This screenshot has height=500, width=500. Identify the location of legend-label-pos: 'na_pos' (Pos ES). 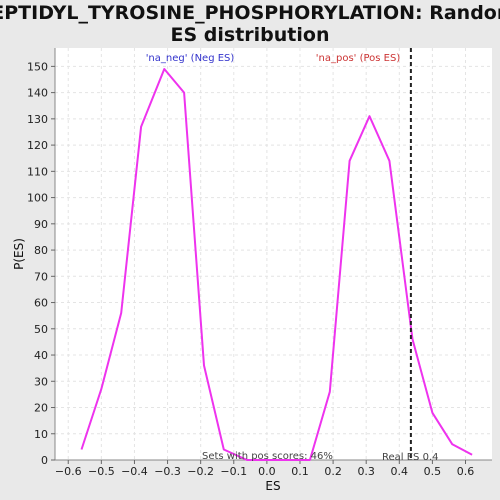
(358, 58).